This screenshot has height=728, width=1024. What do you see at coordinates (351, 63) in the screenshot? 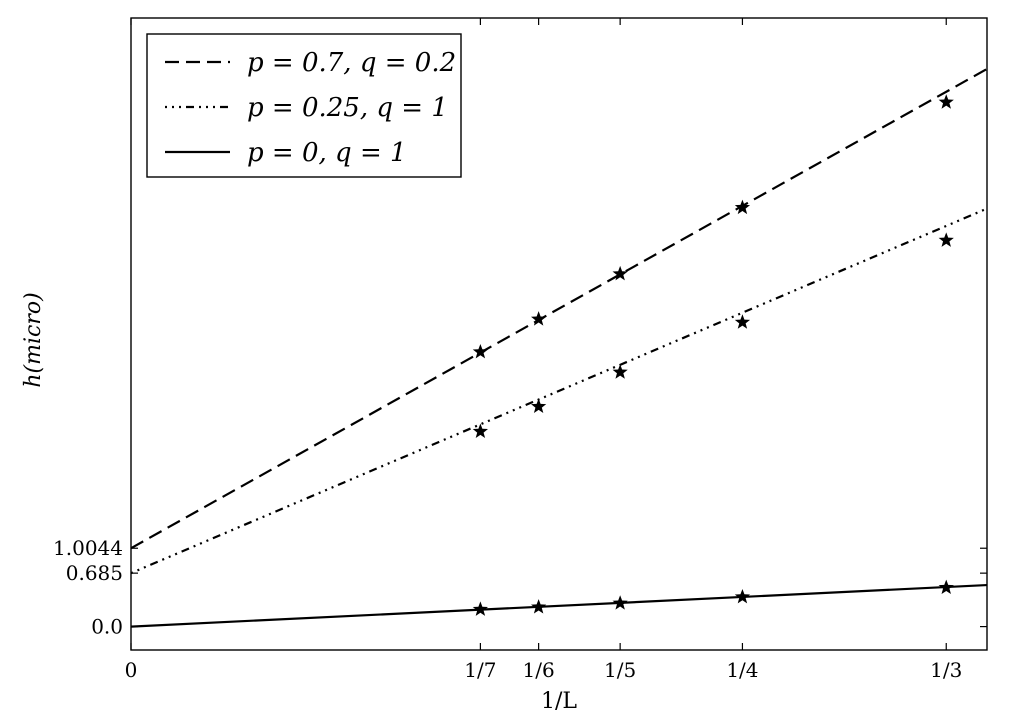
I see `legend-label-1: p = 0.7, q = 0.2` at bounding box center [351, 63].